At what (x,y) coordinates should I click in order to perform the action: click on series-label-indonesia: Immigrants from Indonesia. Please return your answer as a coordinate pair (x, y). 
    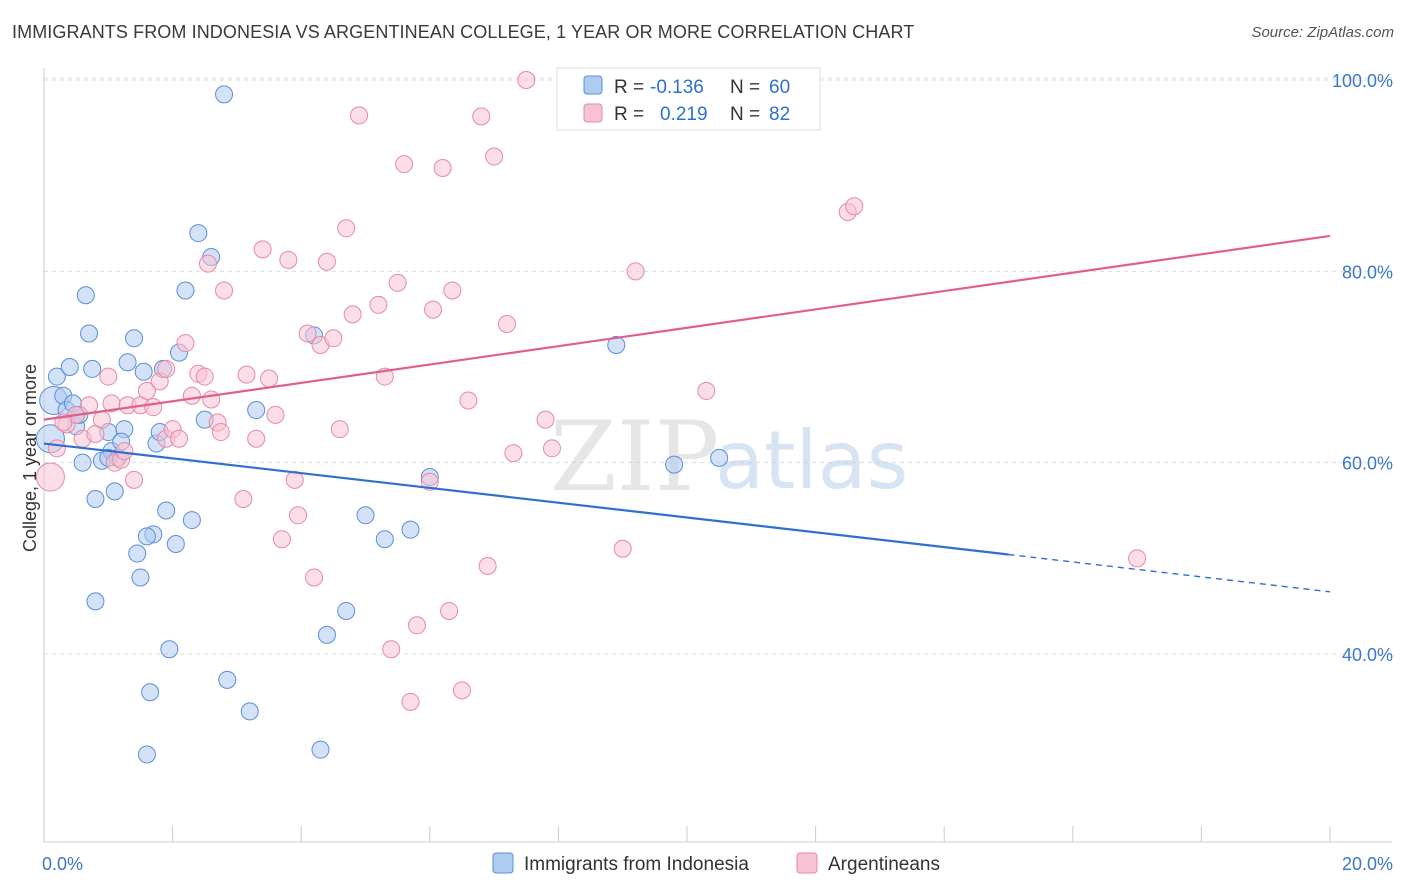
    Looking at the image, I should click on (636, 864).